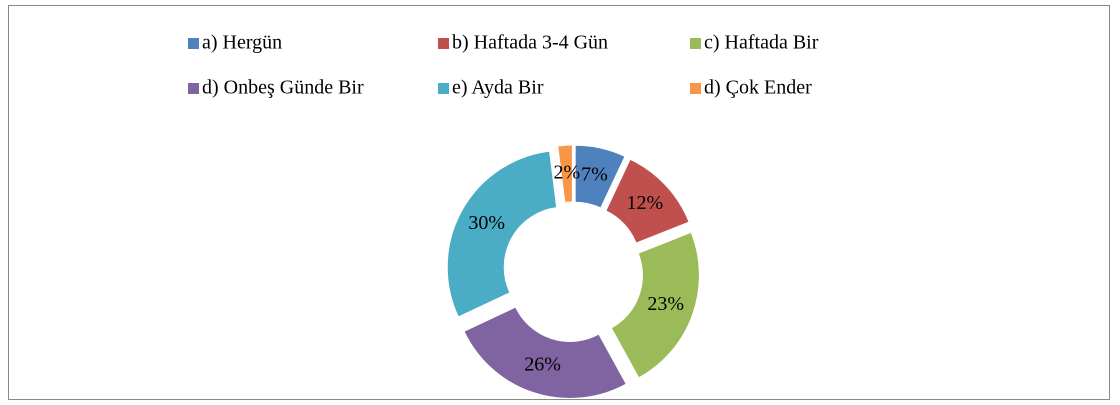 This screenshot has height=405, width=1120. Describe the element at coordinates (665, 304) in the screenshot. I see `data-label: 23%` at that location.